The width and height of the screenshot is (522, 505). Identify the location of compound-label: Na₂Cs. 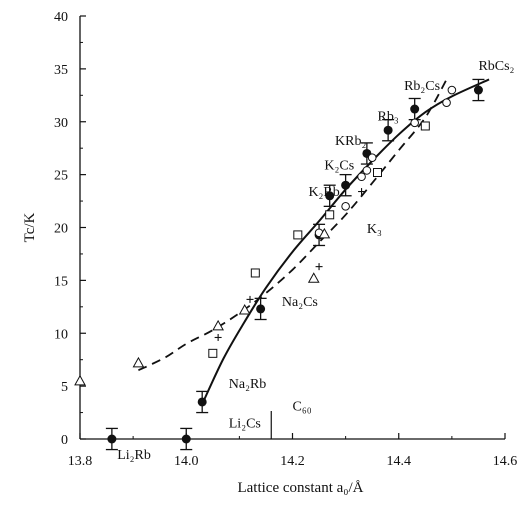
(300, 302).